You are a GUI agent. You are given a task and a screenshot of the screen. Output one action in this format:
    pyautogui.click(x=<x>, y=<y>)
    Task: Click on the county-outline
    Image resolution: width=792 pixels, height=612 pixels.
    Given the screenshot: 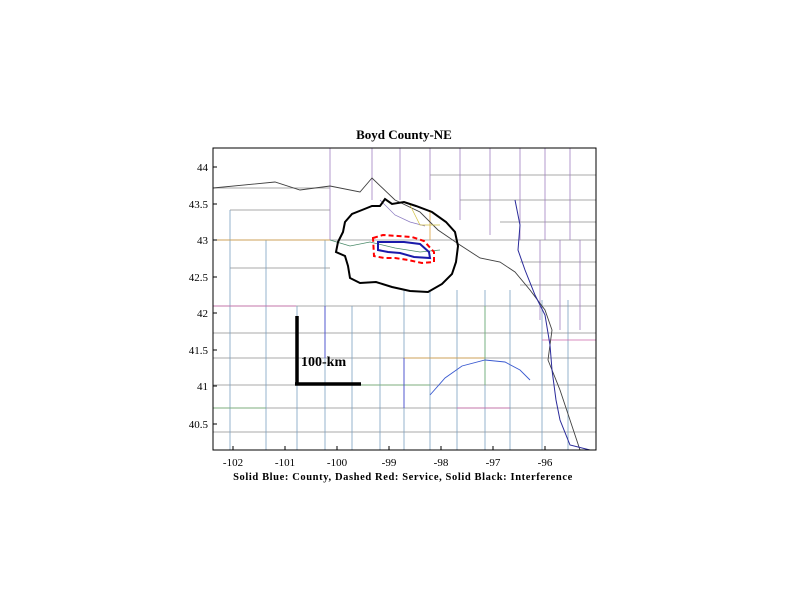 What is the action you would take?
    pyautogui.click(x=404, y=250)
    